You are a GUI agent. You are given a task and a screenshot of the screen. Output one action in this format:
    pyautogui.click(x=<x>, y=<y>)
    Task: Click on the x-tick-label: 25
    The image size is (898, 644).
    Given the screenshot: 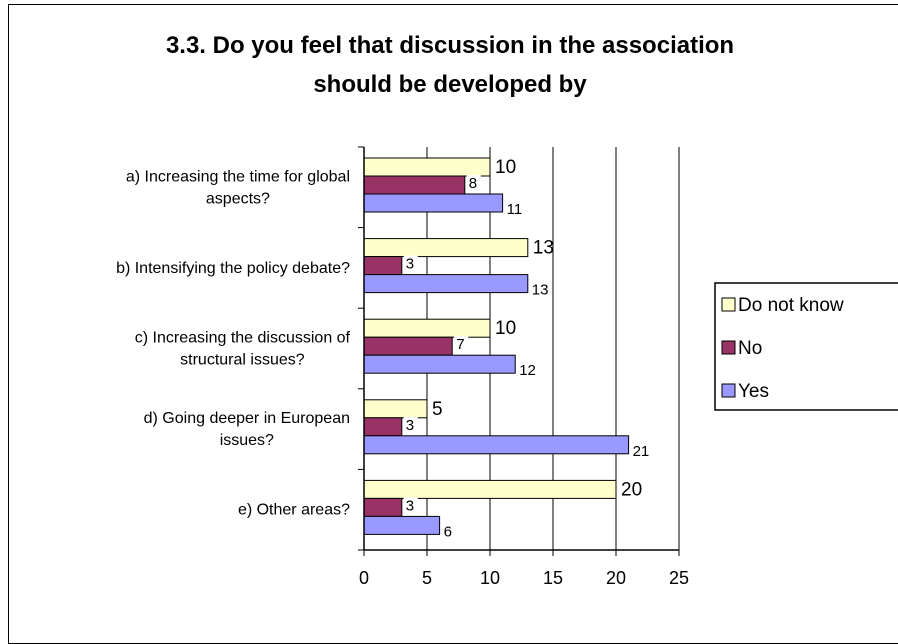 What is the action you would take?
    pyautogui.click(x=679, y=578)
    